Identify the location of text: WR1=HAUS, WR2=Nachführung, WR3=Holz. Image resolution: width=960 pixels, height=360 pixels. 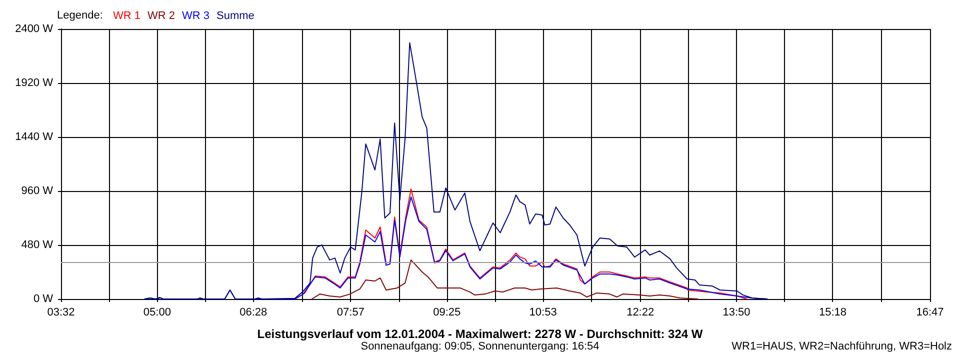
(842, 346).